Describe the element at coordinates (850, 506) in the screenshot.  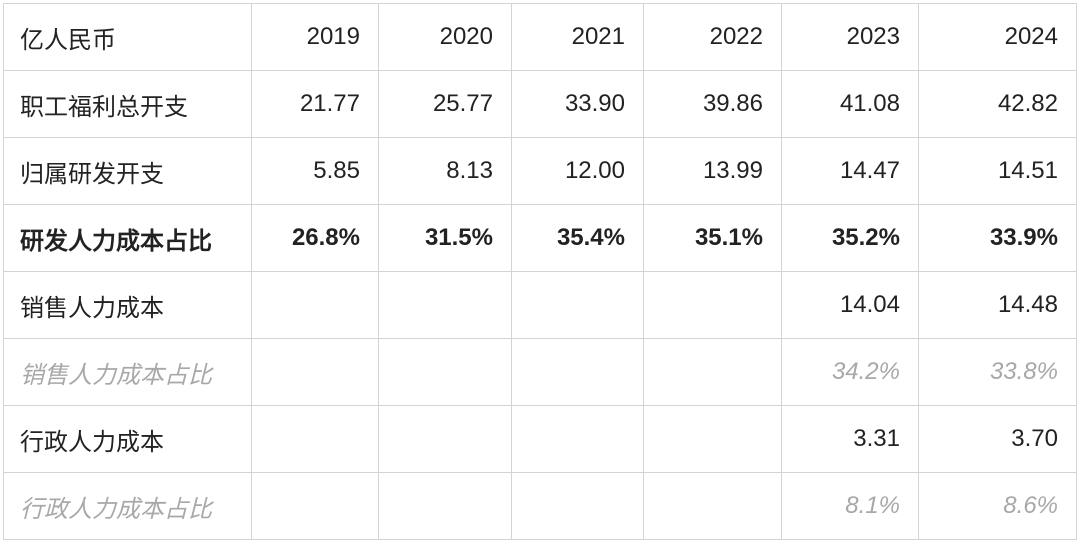
I see `cell: 8.1%` at that location.